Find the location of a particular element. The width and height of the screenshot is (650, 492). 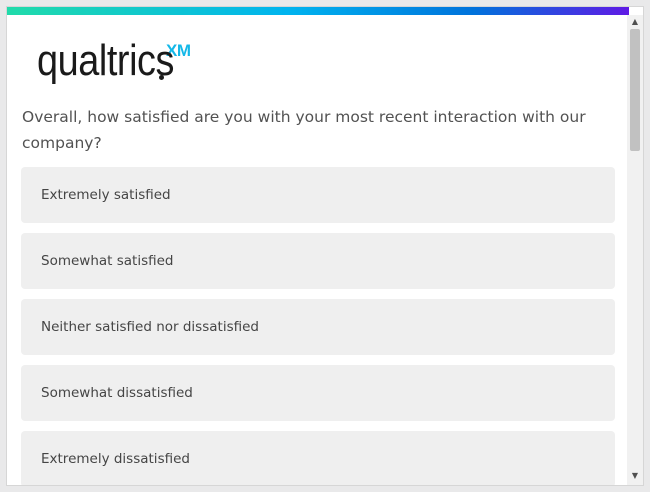

option-somewhat-dissatisfied: Somewhat dissatisfied is located at coordinates (318, 393).